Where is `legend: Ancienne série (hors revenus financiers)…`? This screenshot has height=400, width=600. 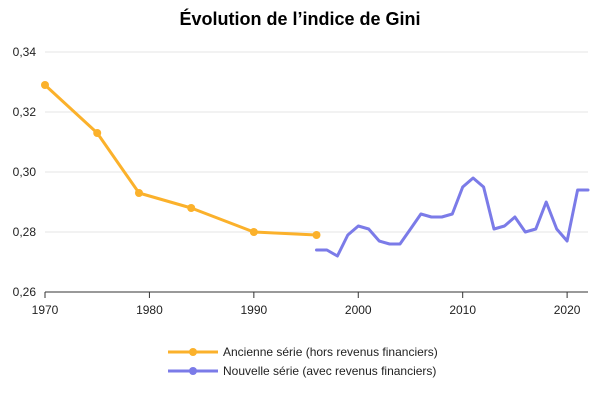 legend: Ancienne série (hors revenus financiers)… is located at coordinates (303, 361).